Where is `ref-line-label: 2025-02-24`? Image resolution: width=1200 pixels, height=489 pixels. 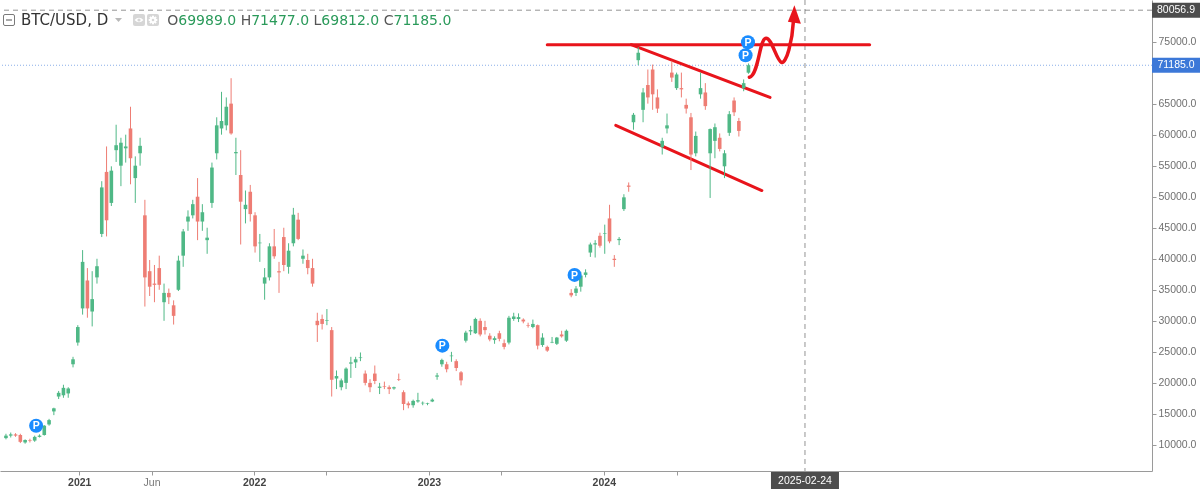 ref-line-label: 2025-02-24 is located at coordinates (805, 479).